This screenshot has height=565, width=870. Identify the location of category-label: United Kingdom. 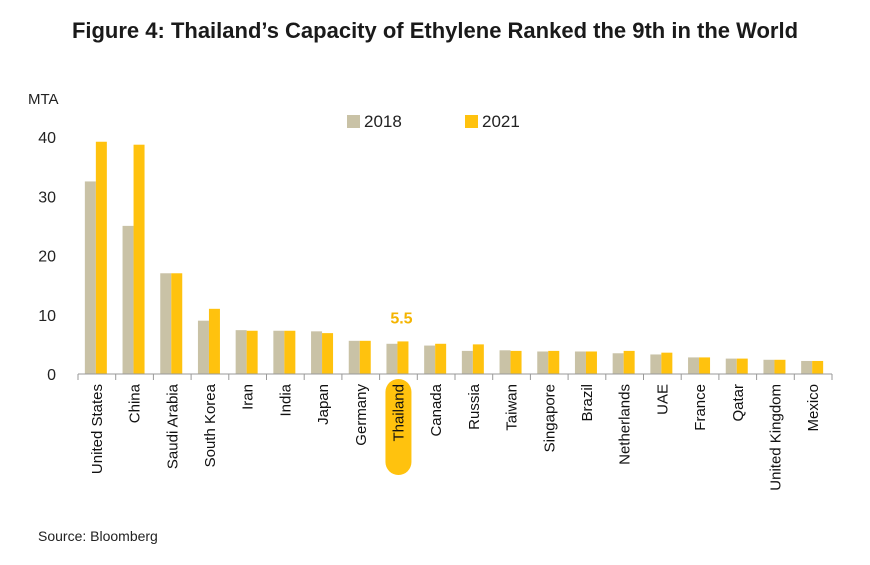
(775, 437).